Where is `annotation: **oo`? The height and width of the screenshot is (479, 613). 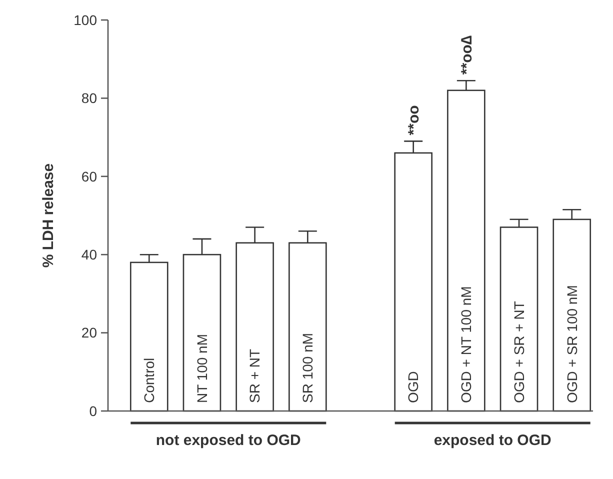
annotation: **oo is located at coordinates (414, 120).